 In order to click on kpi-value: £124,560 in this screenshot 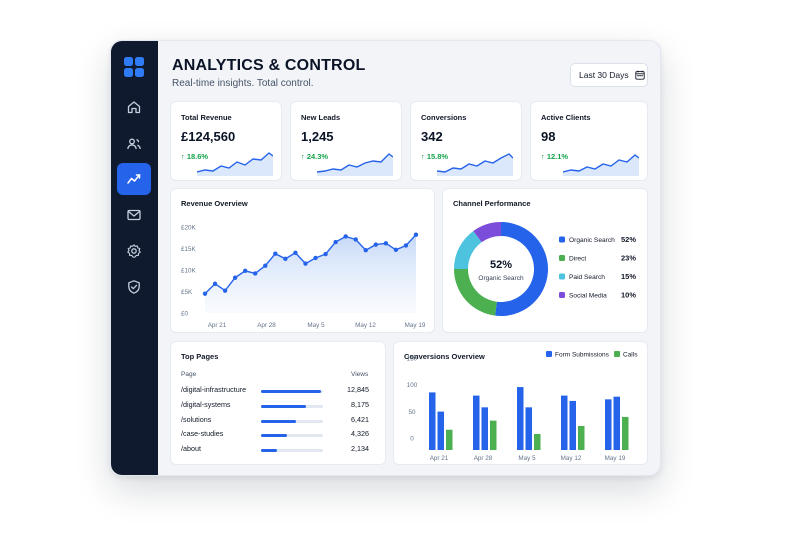, I will do `click(208, 136)`.